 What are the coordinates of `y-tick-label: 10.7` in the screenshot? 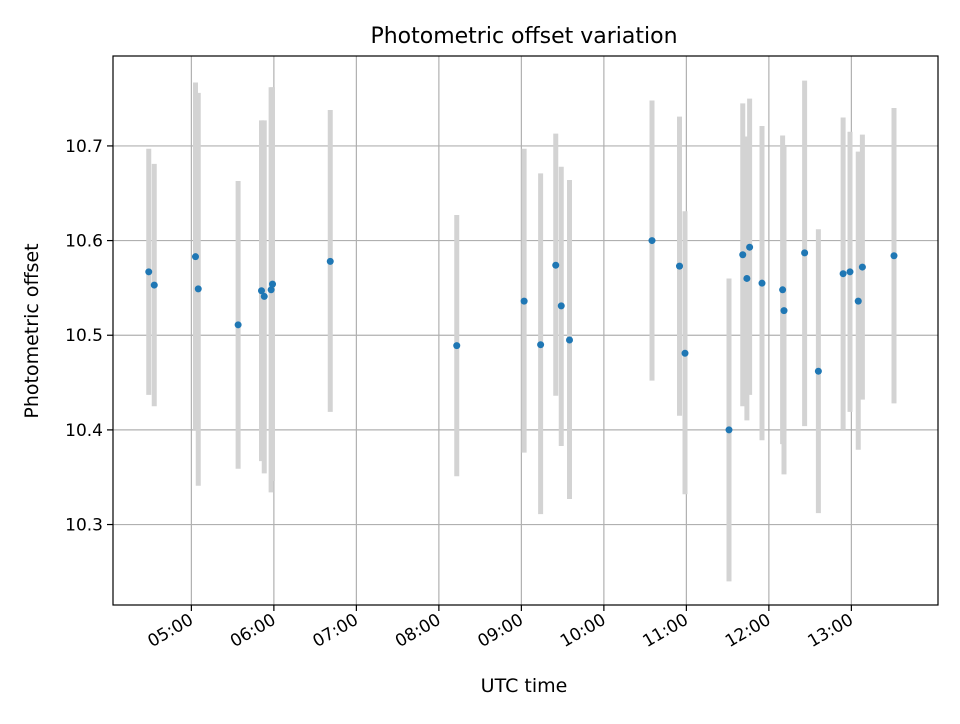 It's located at (84, 147).